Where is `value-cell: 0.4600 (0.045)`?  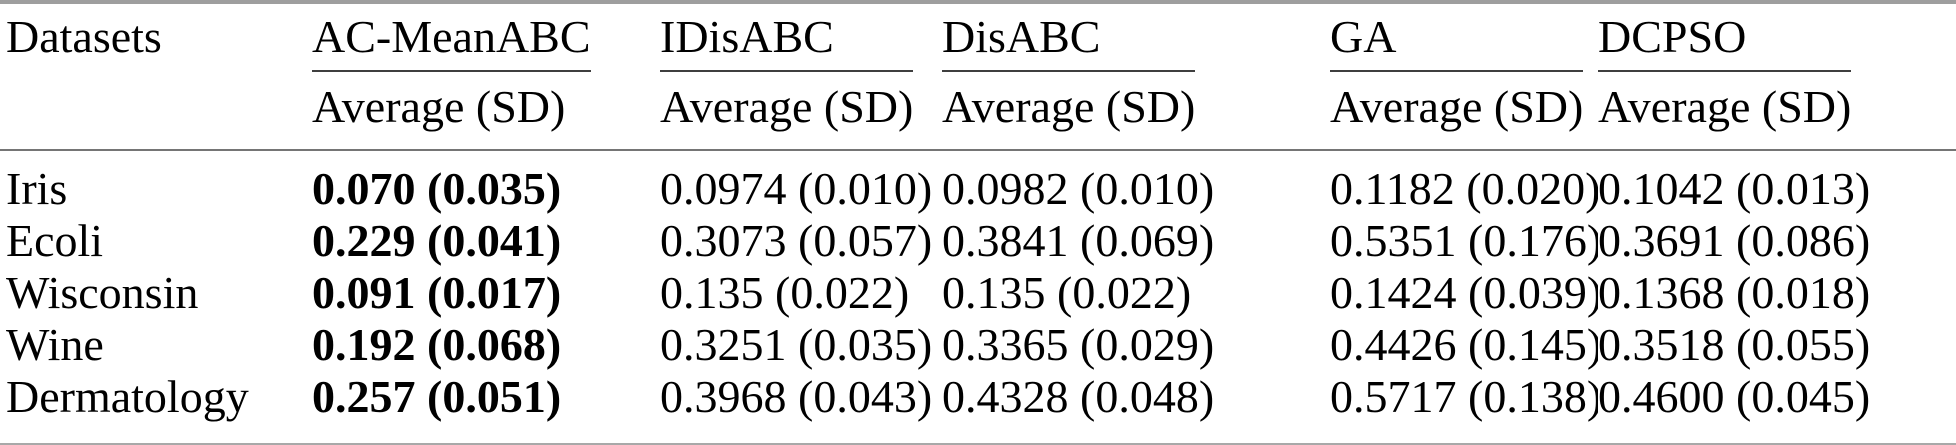
value-cell: 0.4600 (0.045) is located at coordinates (1734, 396).